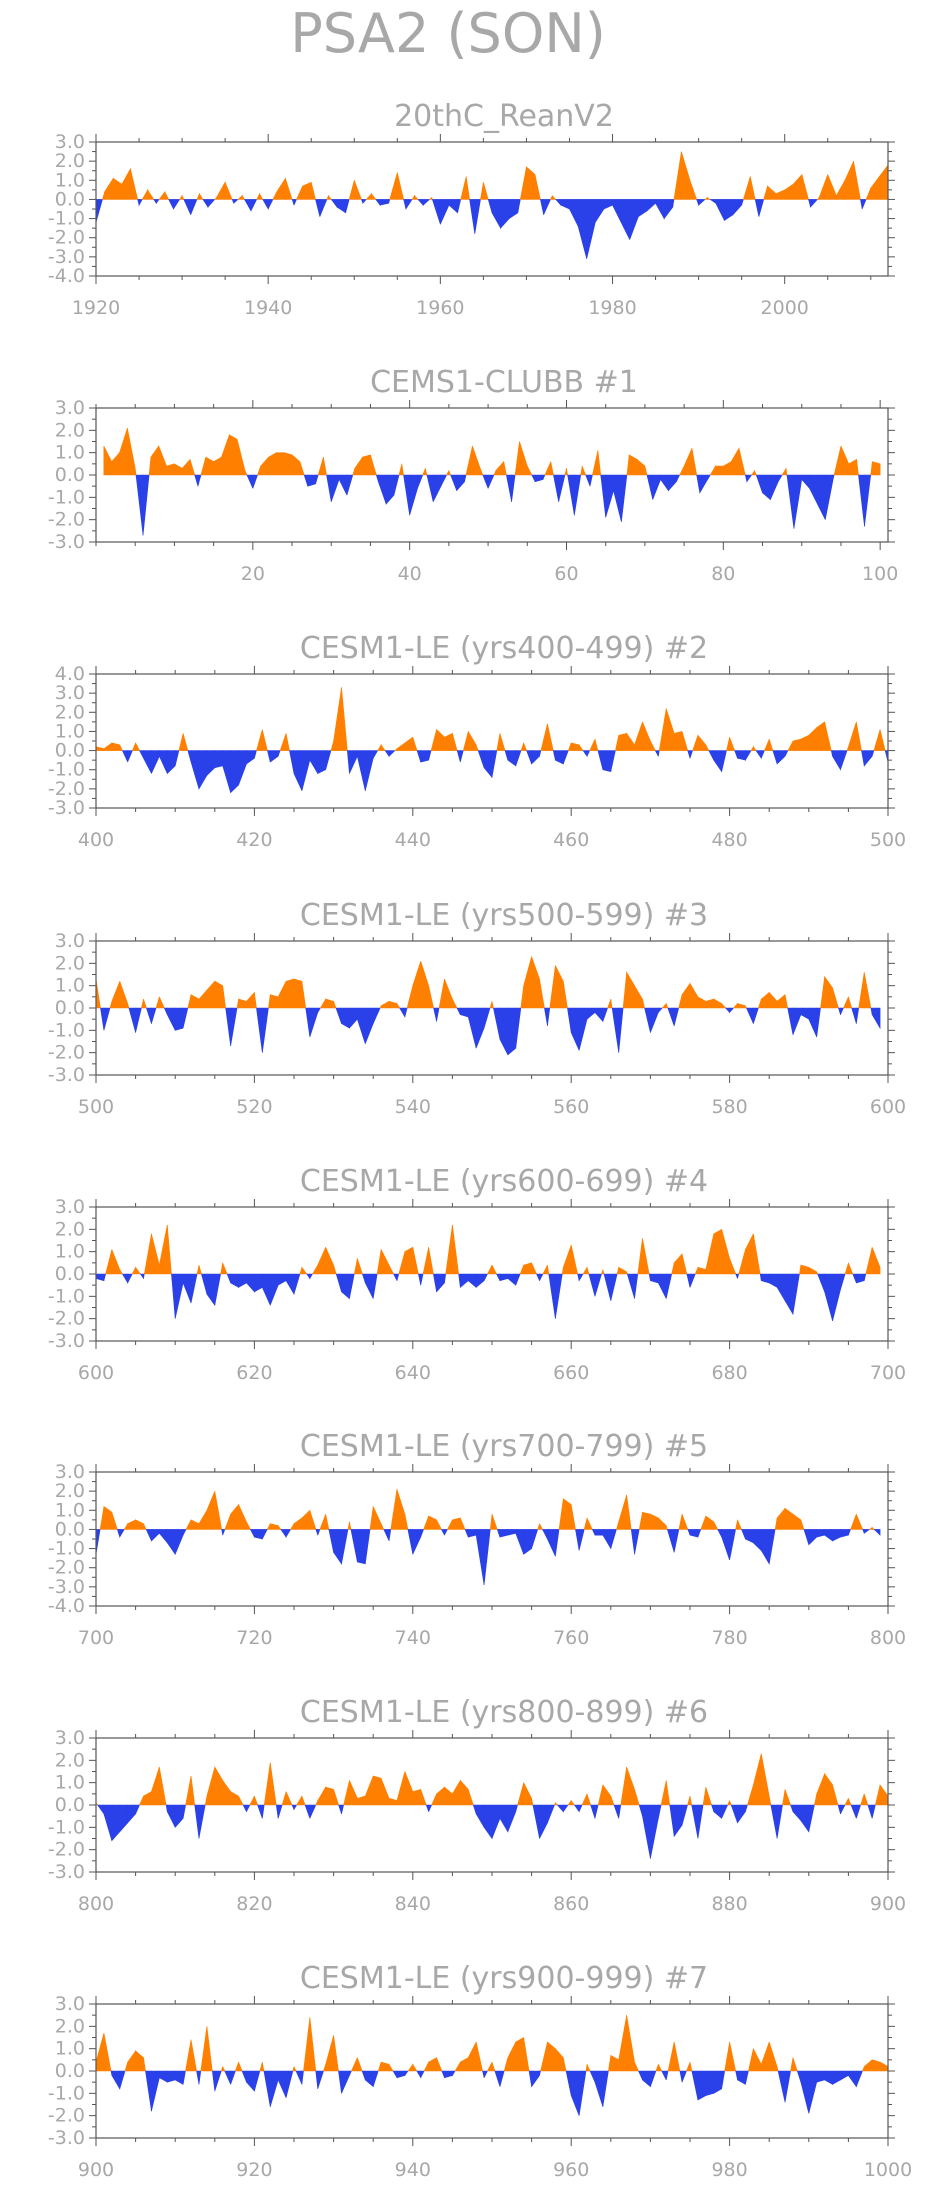  I want to click on area-series, so click(492, 740).